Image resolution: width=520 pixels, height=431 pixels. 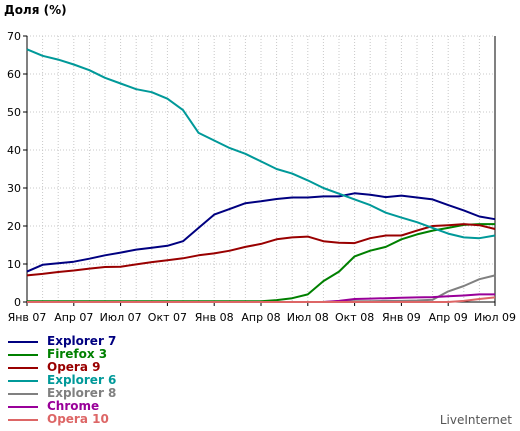 I want to click on x-tick-label: Апр 08, so click(x=260, y=317).